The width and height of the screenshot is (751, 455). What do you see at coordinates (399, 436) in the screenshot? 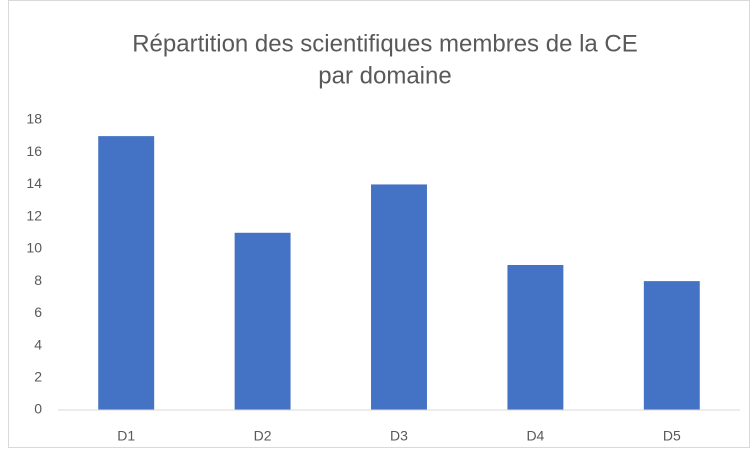
I see `x-tick-label: D3` at bounding box center [399, 436].